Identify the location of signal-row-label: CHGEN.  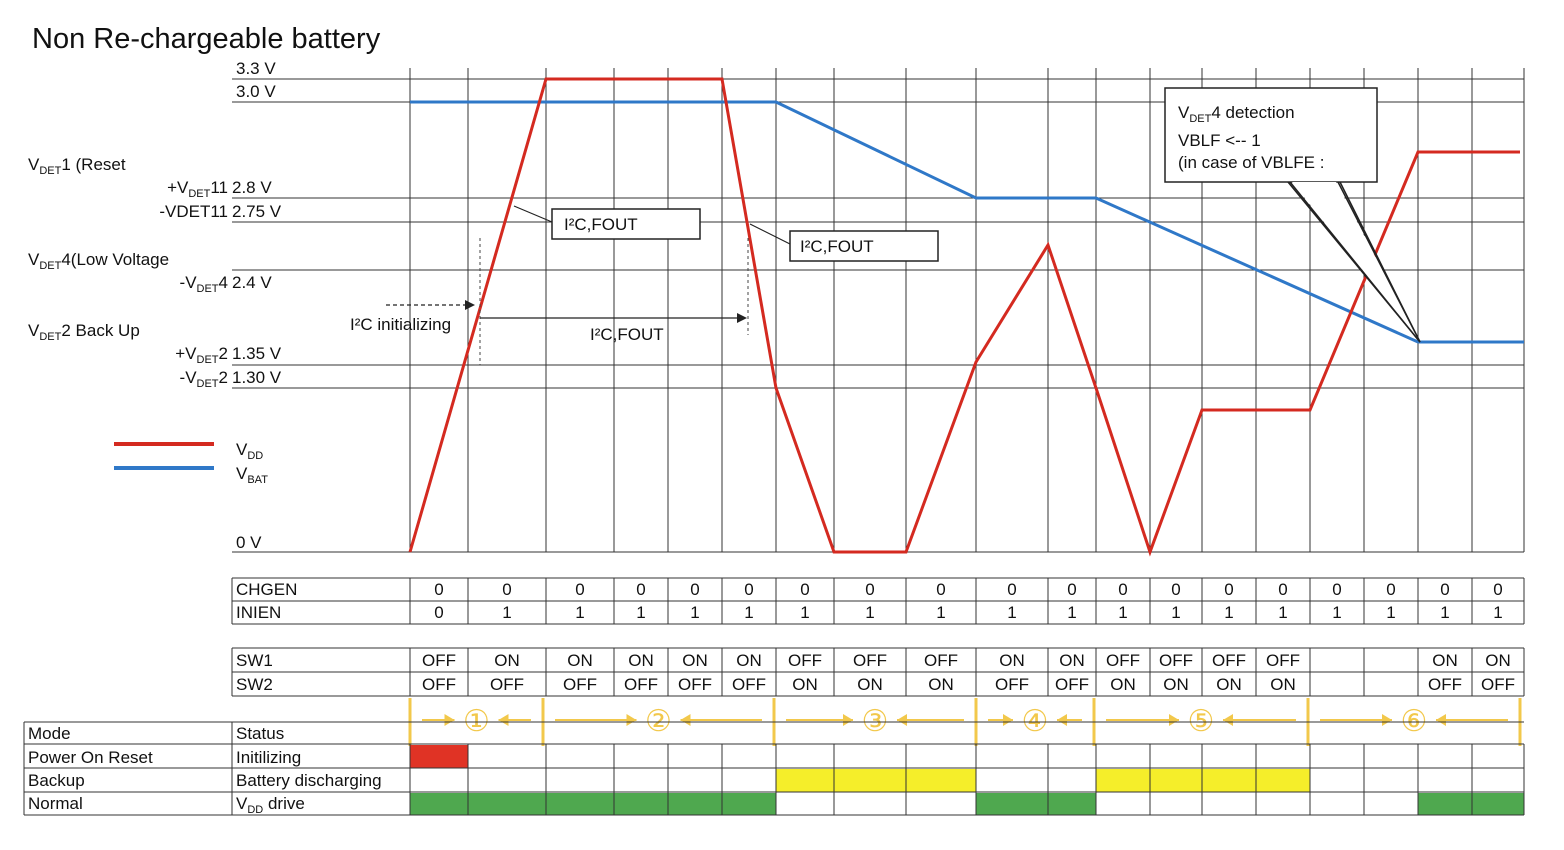
(266, 589).